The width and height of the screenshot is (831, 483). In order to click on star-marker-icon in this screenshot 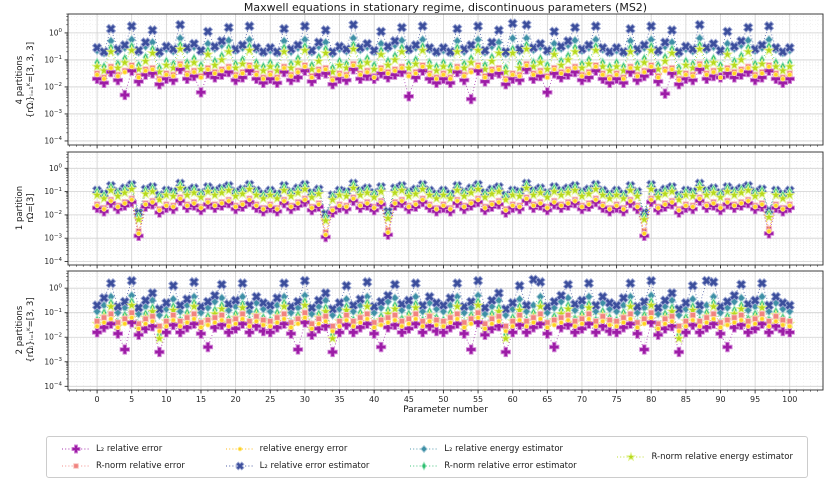, I will do `click(631, 456)`.